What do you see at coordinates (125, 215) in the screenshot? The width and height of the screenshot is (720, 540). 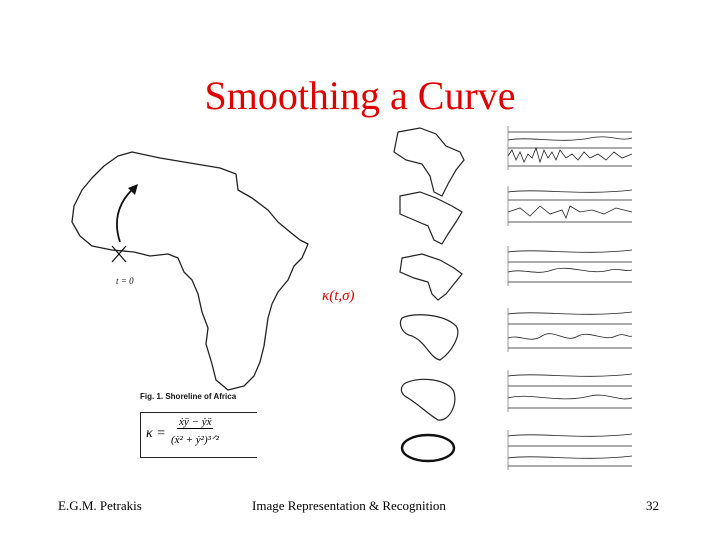 I see `arrow-icon` at bounding box center [125, 215].